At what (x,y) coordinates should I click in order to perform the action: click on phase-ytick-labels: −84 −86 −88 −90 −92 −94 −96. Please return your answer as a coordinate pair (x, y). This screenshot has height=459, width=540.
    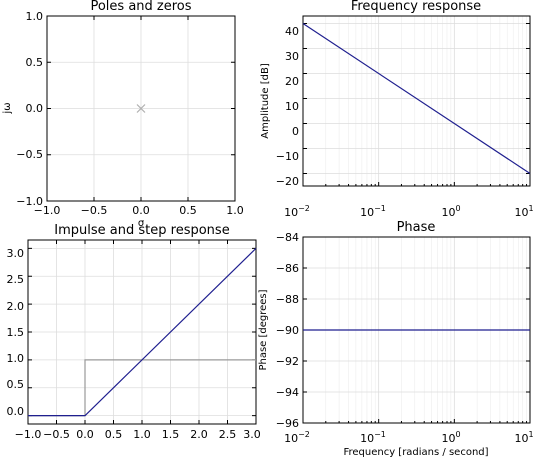
    Looking at the image, I should click on (287, 330).